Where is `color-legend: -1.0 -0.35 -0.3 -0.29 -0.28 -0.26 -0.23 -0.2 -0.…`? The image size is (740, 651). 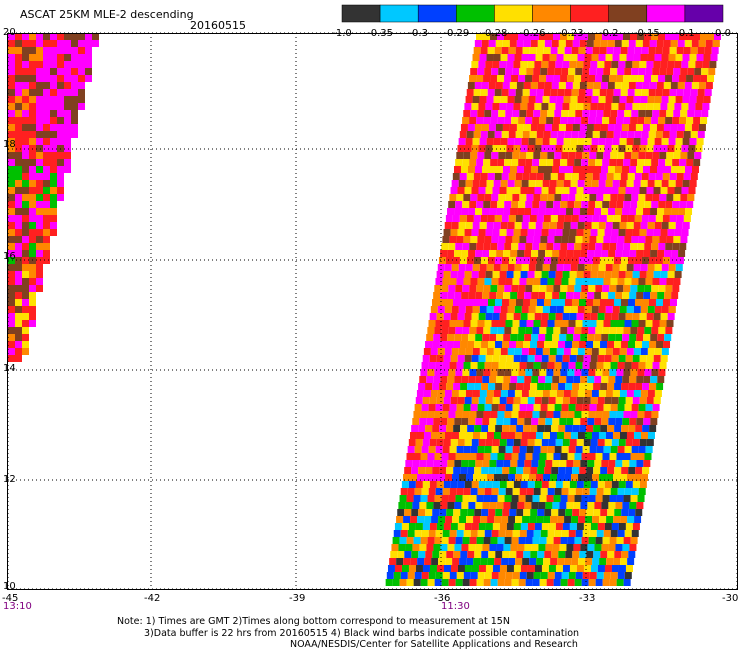 color-legend: -1.0 -0.35 -0.3 -0.29 -0.28 -0.26 -0.23 -0.2 -0.… is located at coordinates (531, 21).